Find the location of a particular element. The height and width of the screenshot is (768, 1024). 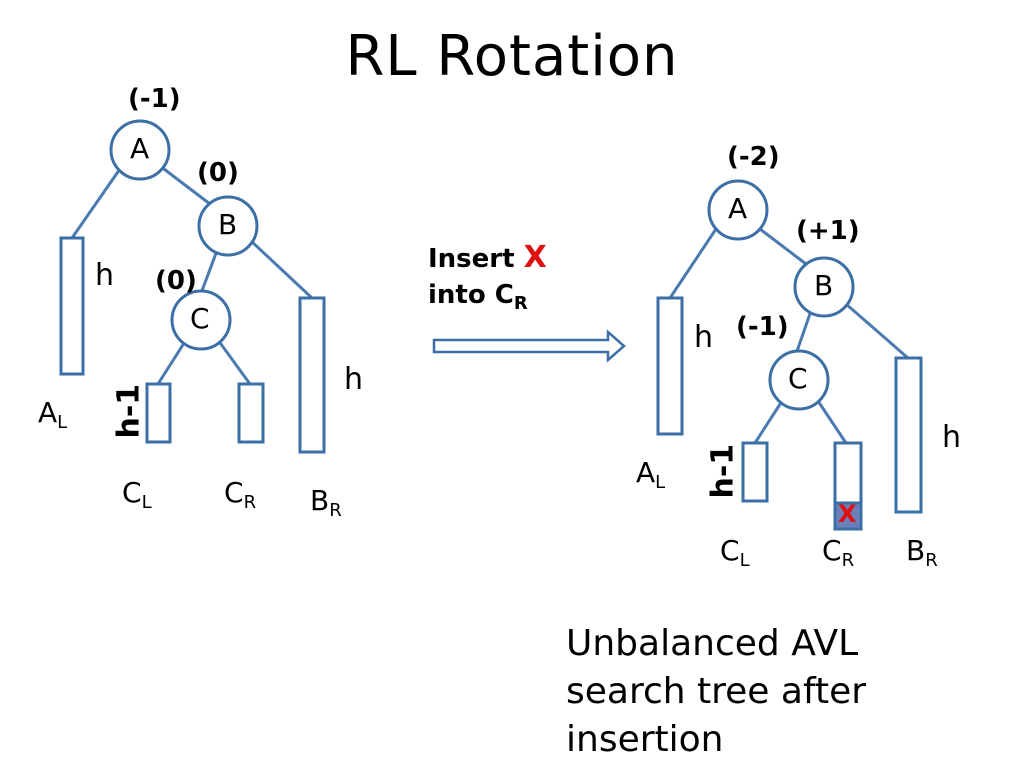

node-c-after is located at coordinates (799, 380).